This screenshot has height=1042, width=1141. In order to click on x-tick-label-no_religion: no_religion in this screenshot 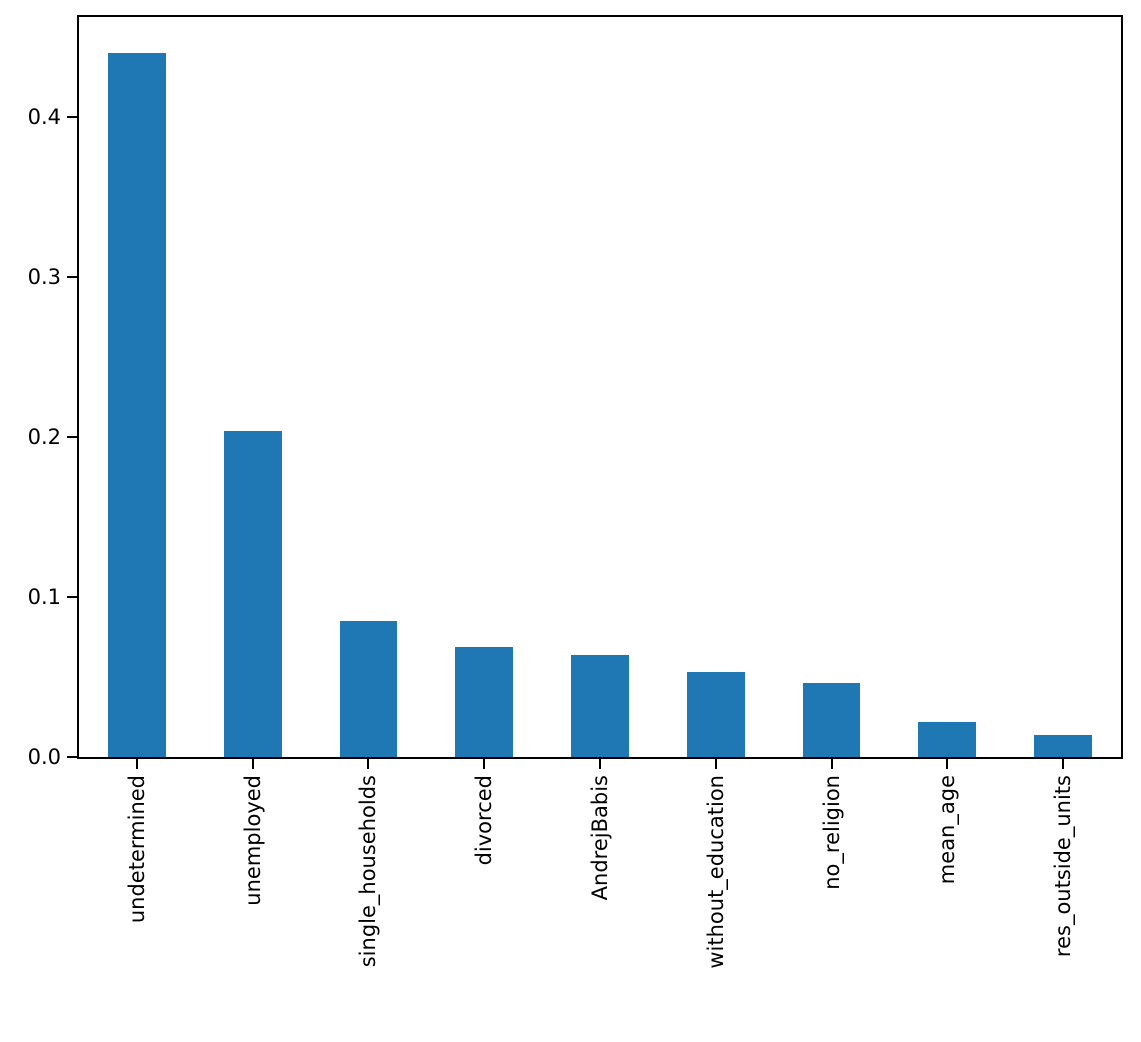, I will do `click(831, 832)`.